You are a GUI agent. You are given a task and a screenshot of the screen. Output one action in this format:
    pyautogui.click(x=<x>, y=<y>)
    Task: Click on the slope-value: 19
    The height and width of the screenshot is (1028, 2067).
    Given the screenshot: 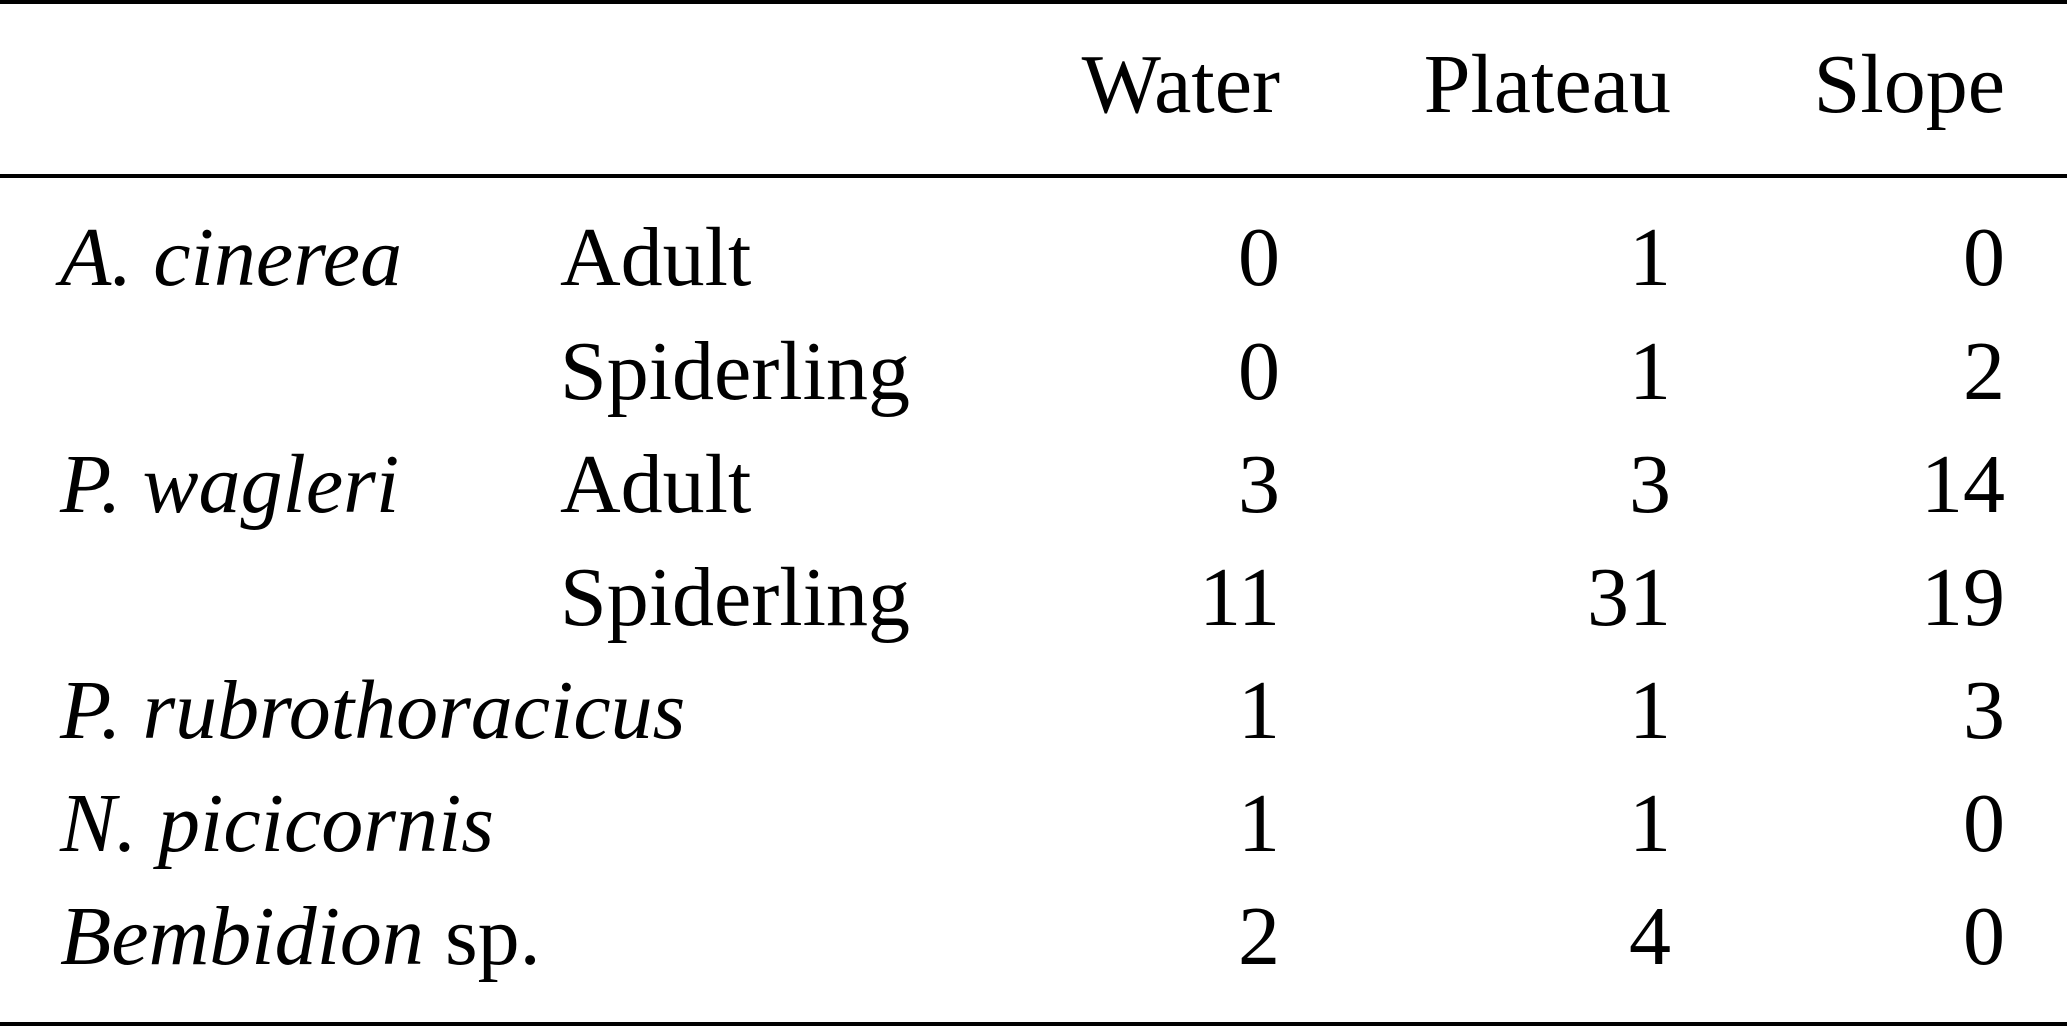 What is the action you would take?
    pyautogui.click(x=1963, y=597)
    